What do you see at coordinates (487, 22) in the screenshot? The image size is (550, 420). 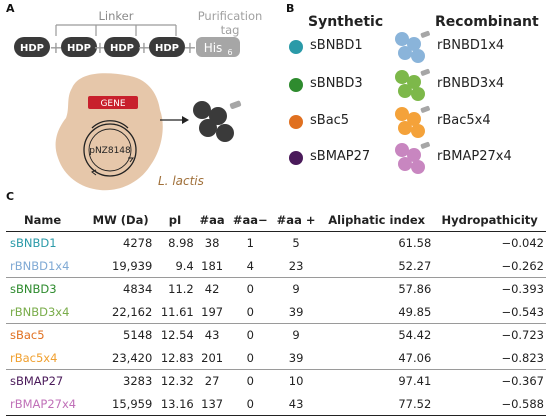 I see `recombinant-heading: Recombinant` at bounding box center [487, 22].